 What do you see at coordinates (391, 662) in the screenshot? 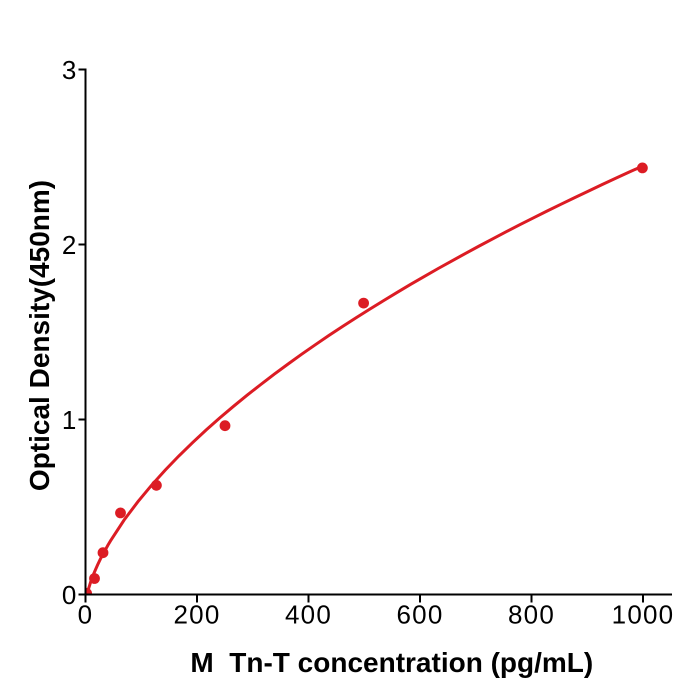
I see `svg-text: M Tn-T concentration (pg/mL)` at bounding box center [391, 662].